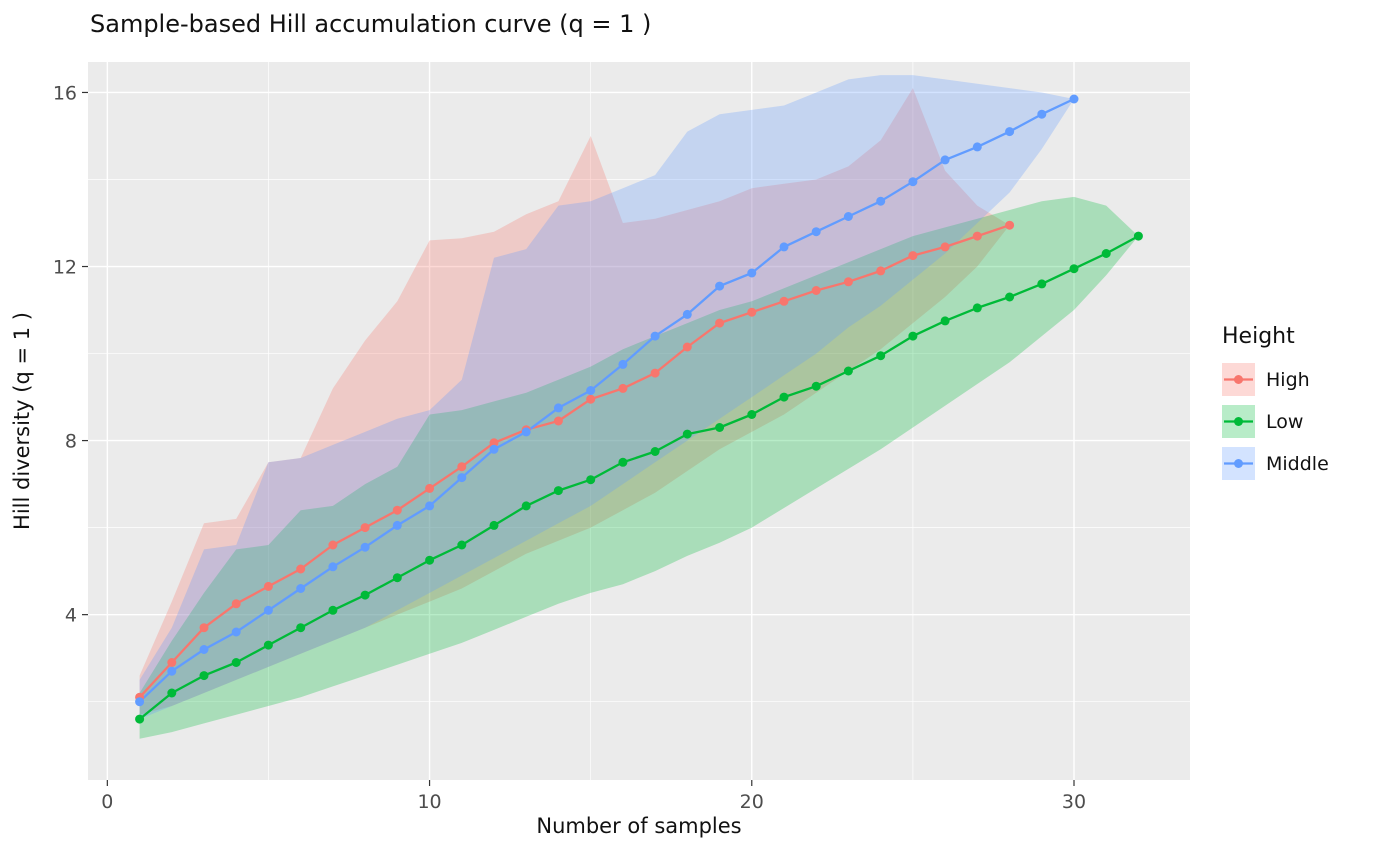 The image size is (1400, 866). I want to click on legend-item-high: High, so click(1275, 379).